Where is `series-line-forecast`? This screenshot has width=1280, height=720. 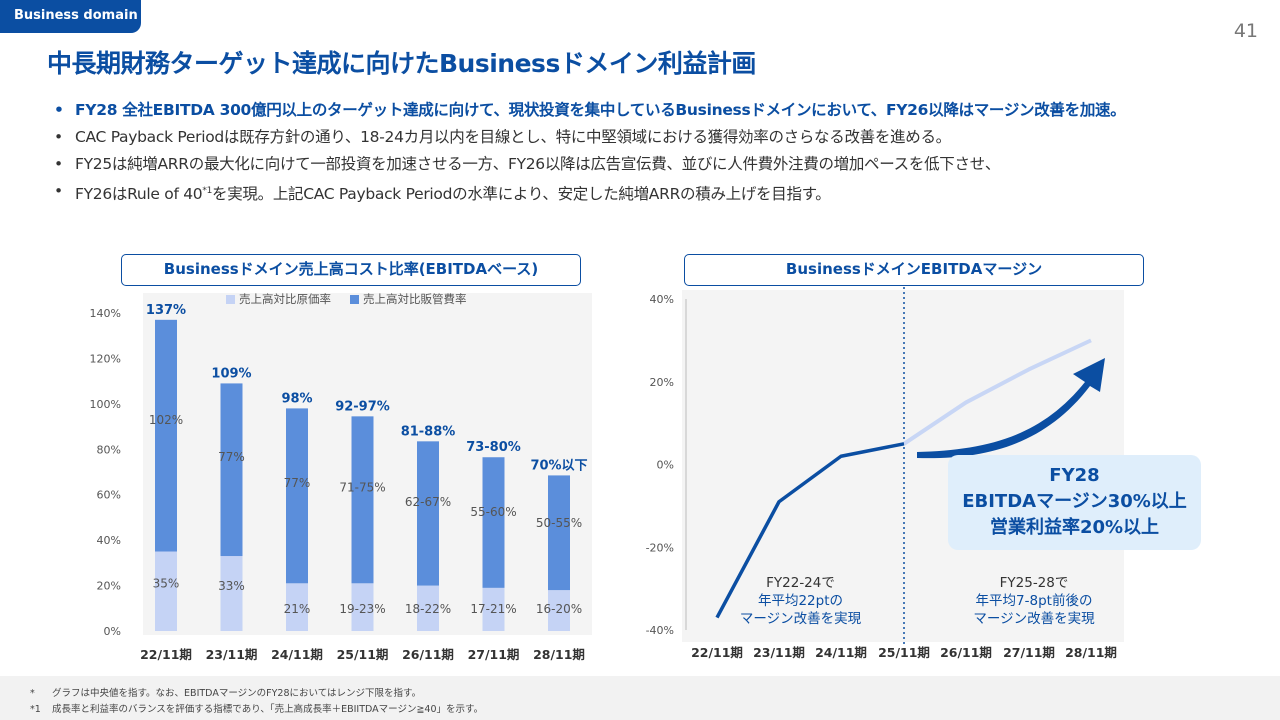 series-line-forecast is located at coordinates (997, 392).